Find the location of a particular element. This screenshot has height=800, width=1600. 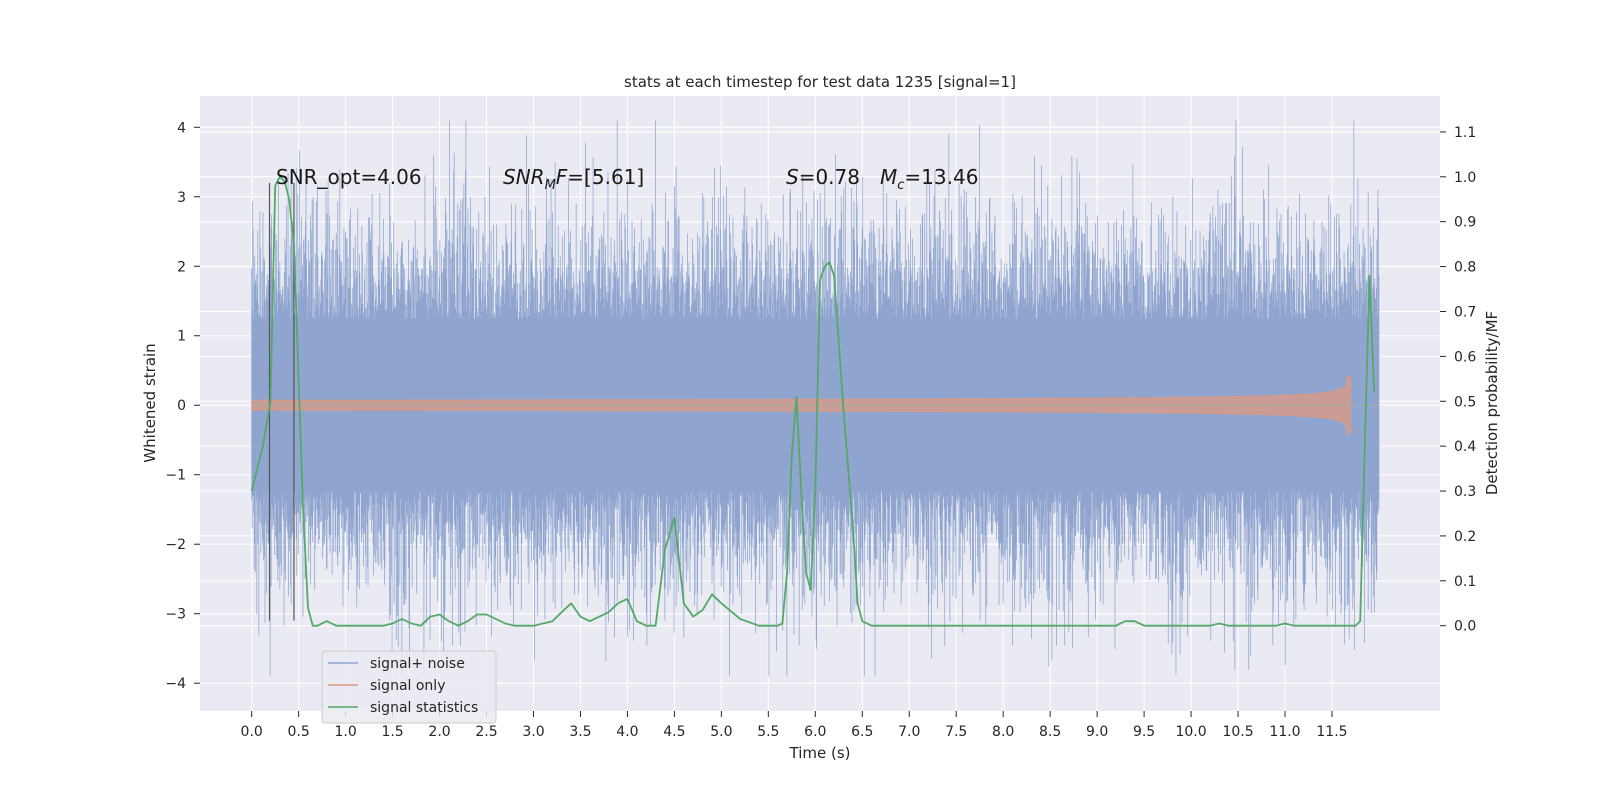

annotation-snr-mf-main: SNR is located at coordinates (524, 177).